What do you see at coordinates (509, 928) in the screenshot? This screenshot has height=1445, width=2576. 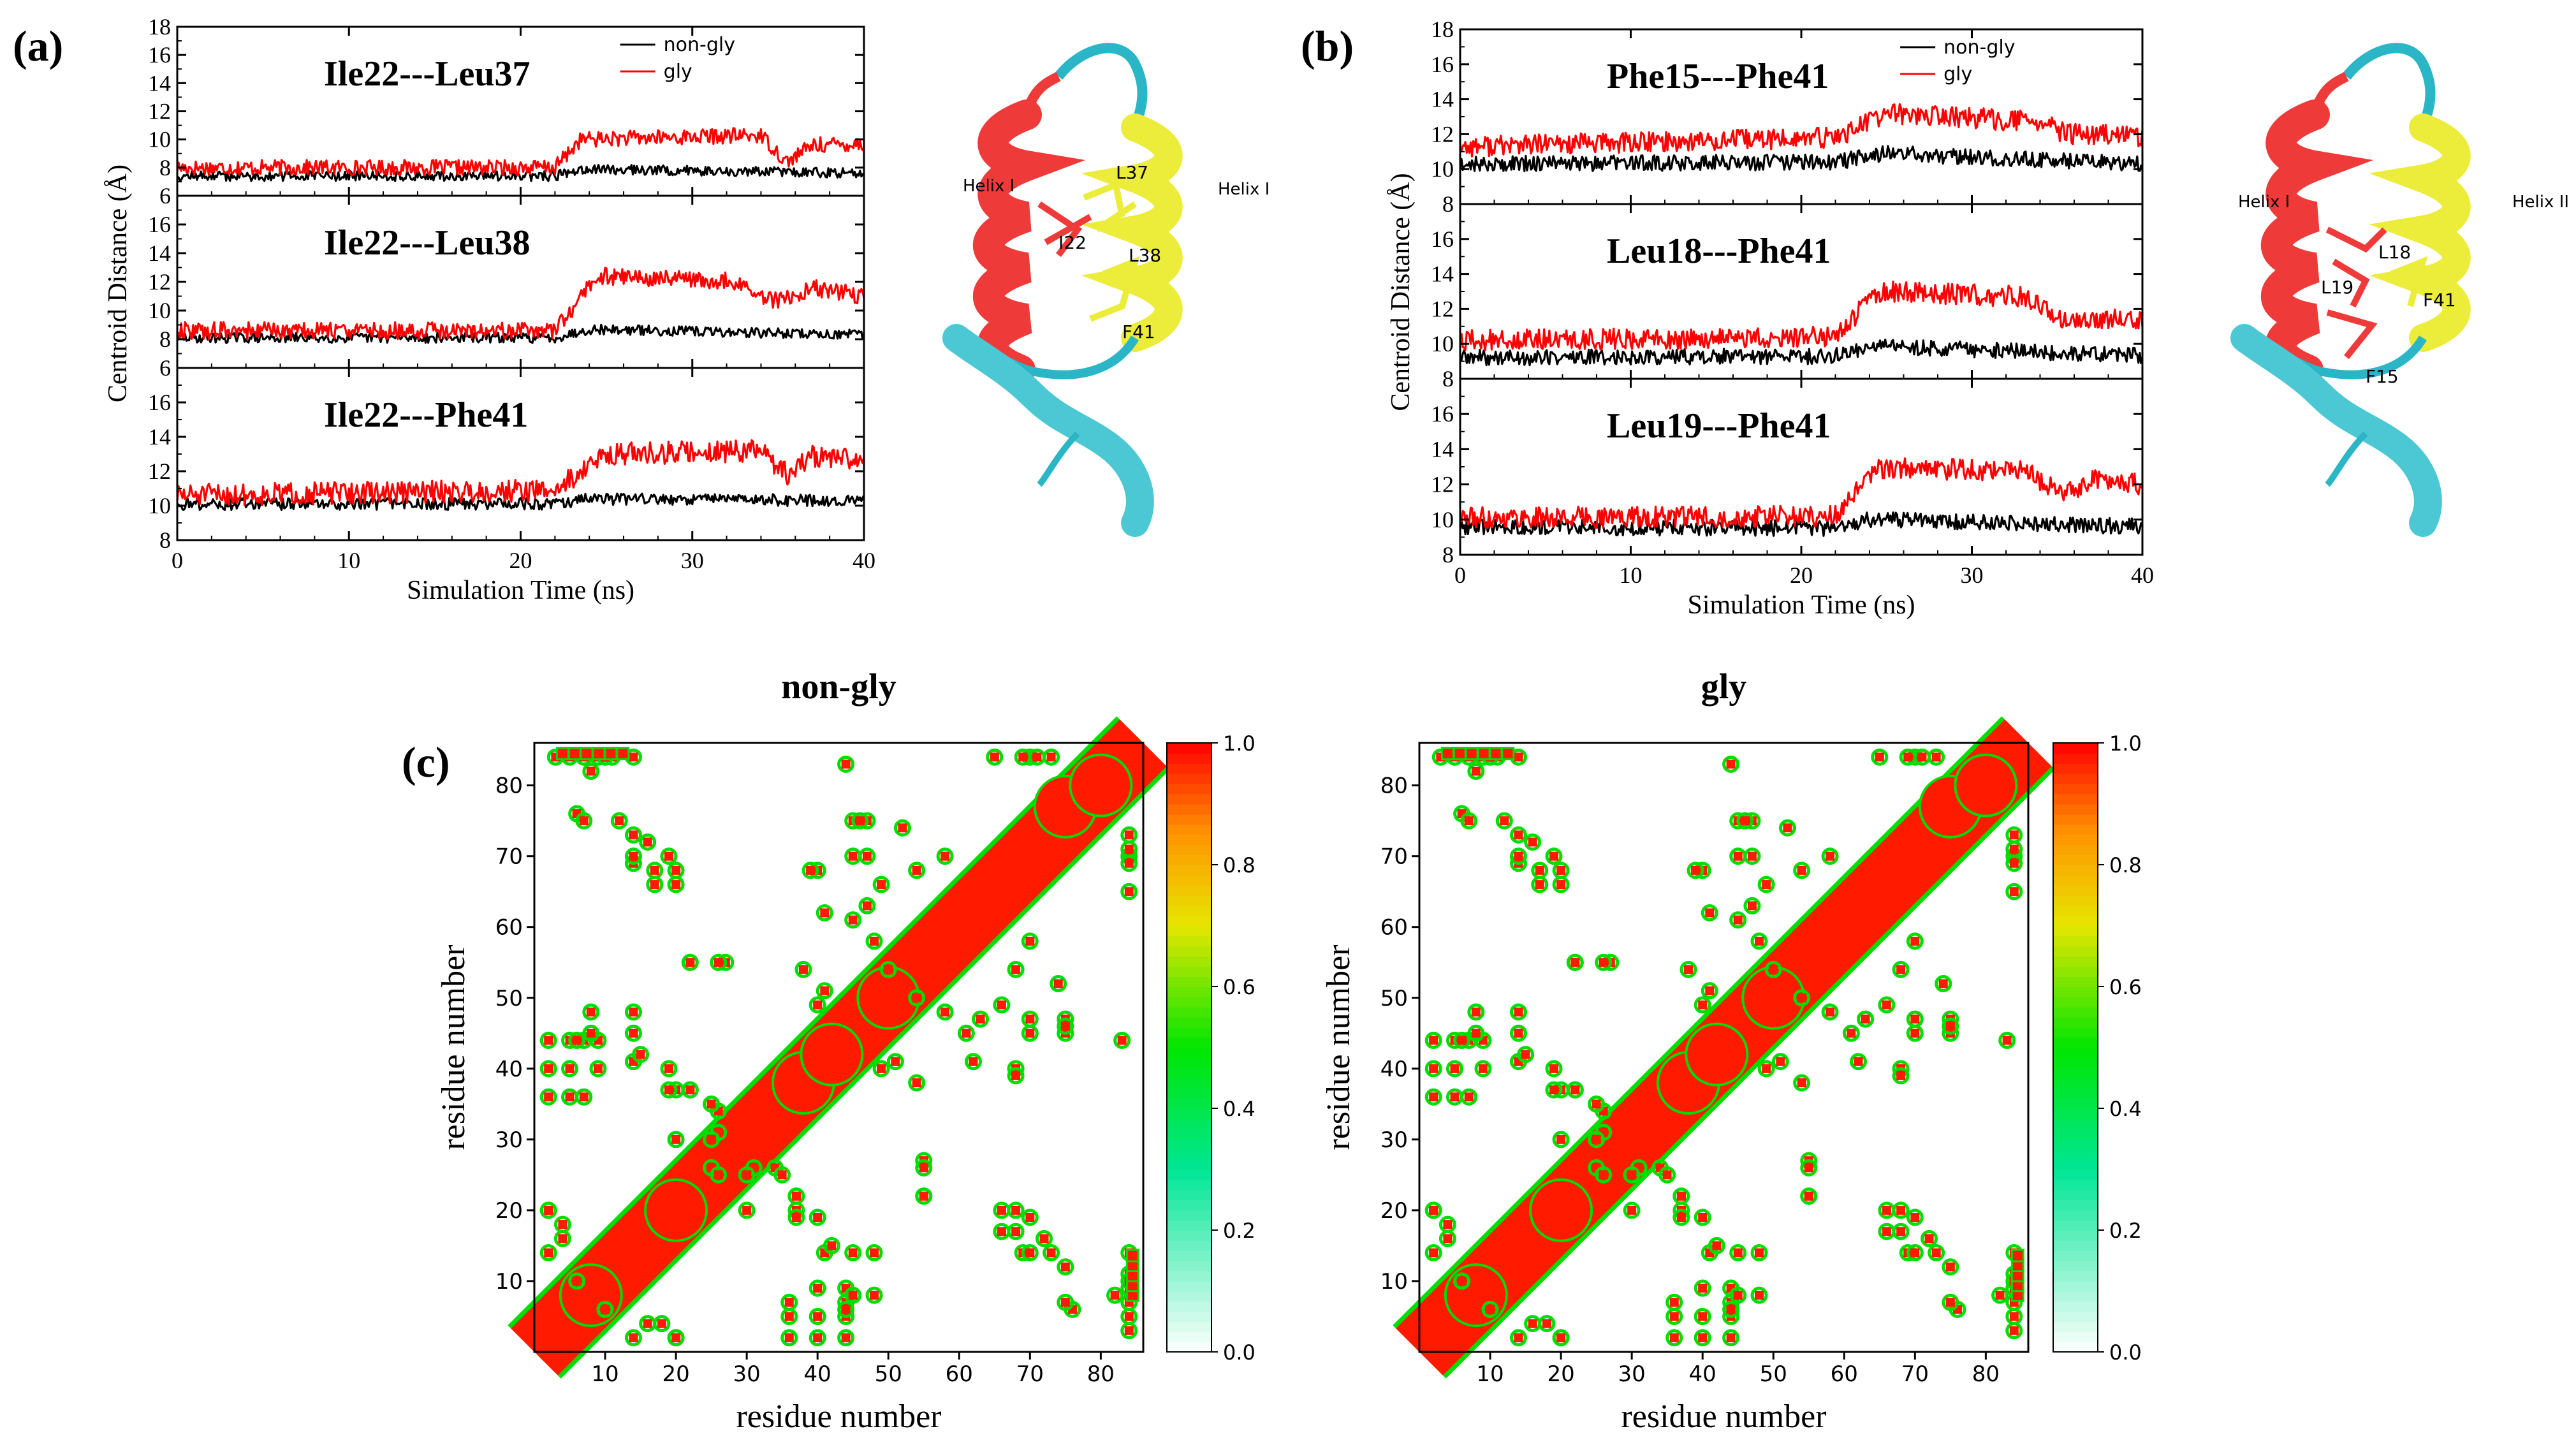 I see `y-tick-label: 60` at bounding box center [509, 928].